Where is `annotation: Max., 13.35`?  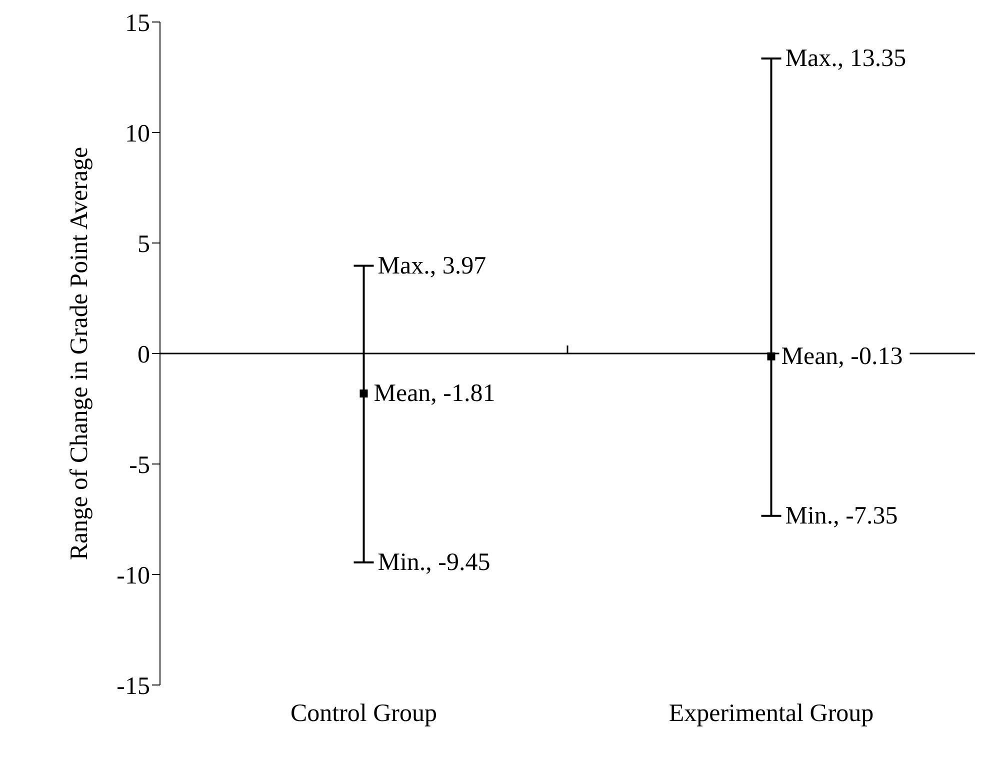
annotation: Max., 13.35 is located at coordinates (845, 58).